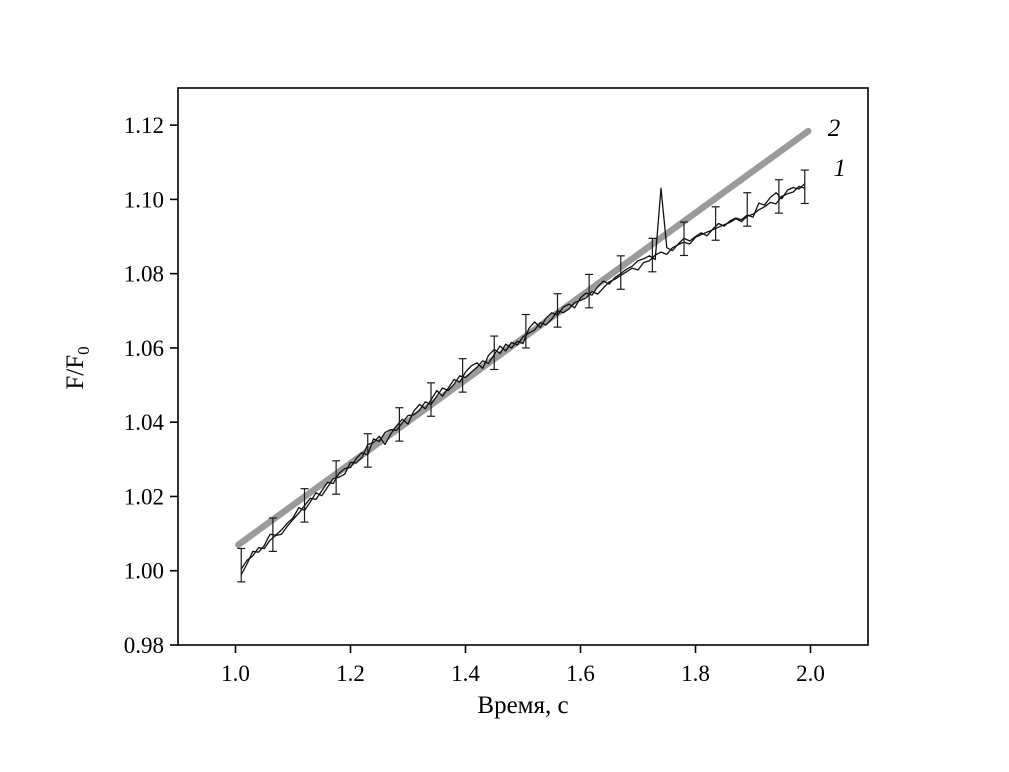 This screenshot has width=1009, height=772. Describe the element at coordinates (83, 350) in the screenshot. I see `y-axis-label-subscript: 0` at that location.